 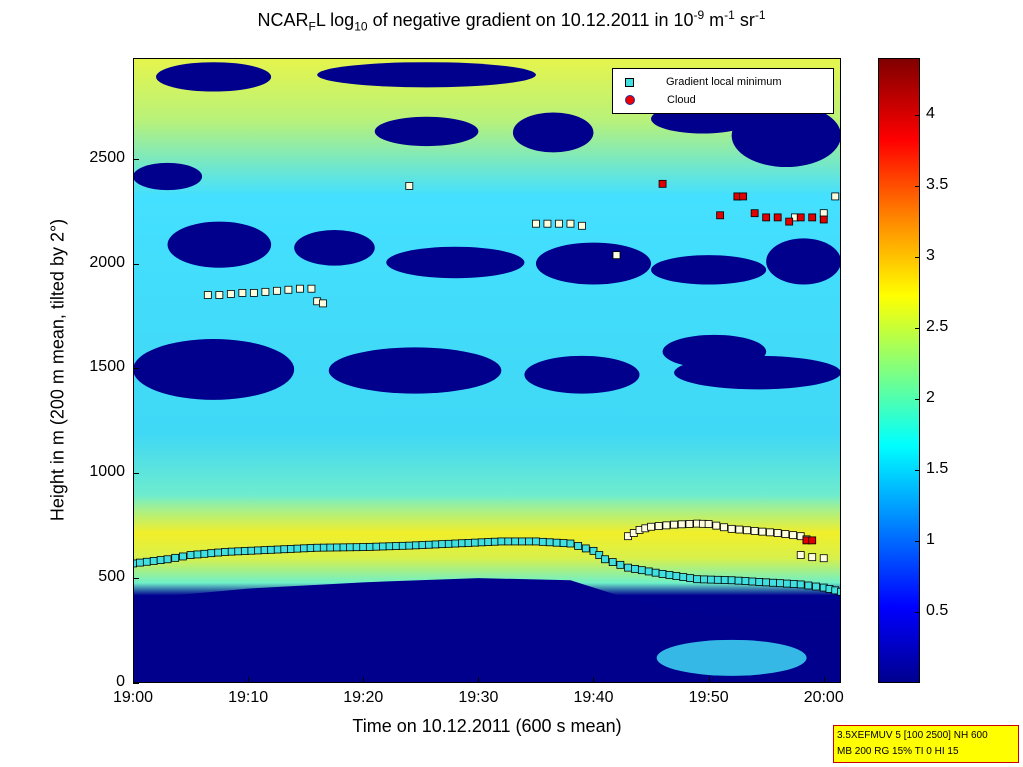 What do you see at coordinates (723, 91) in the screenshot?
I see `legend: Gradient local minimum Cloud` at bounding box center [723, 91].